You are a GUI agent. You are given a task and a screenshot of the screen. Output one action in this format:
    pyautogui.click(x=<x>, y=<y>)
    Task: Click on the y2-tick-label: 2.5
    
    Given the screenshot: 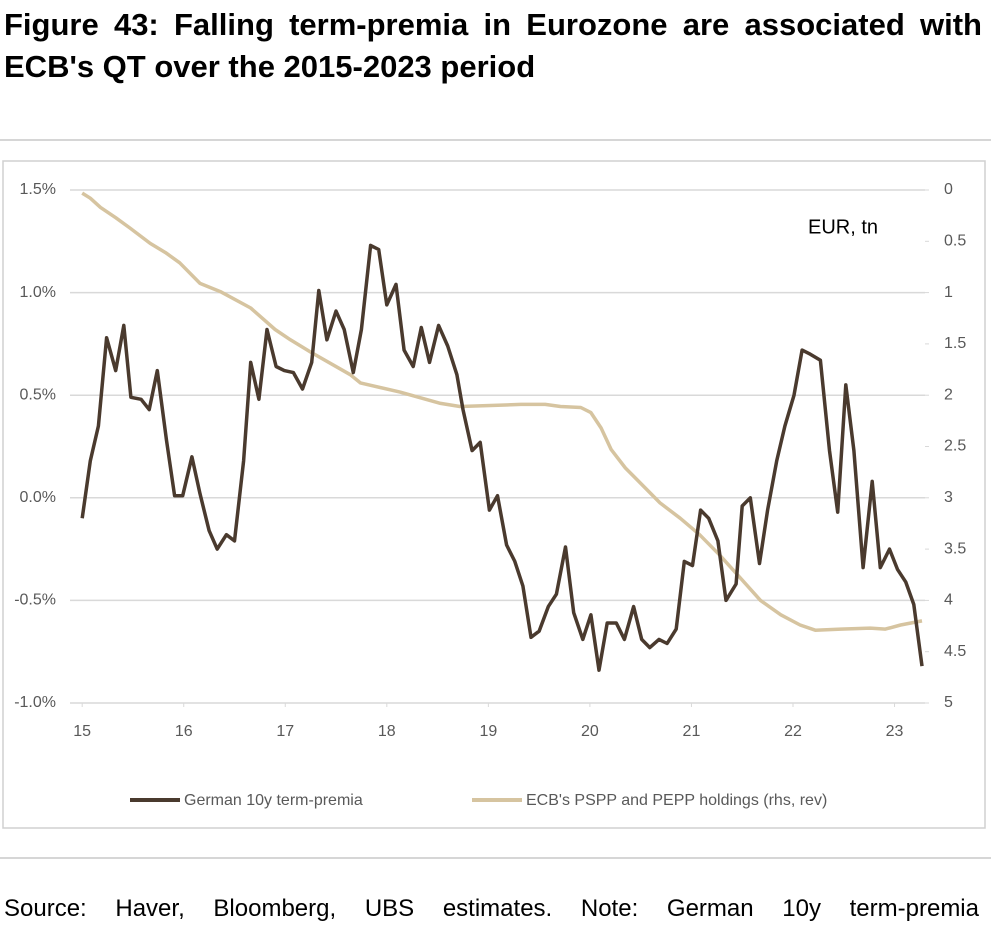 What is the action you would take?
    pyautogui.click(x=955, y=446)
    